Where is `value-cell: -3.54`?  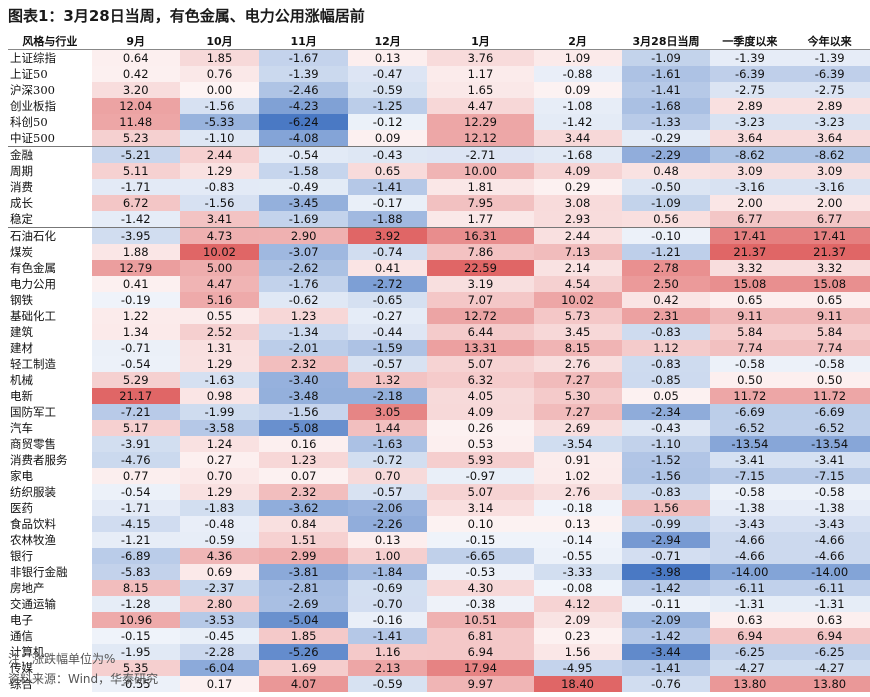
value-cell: -3.54 is located at coordinates (577, 444).